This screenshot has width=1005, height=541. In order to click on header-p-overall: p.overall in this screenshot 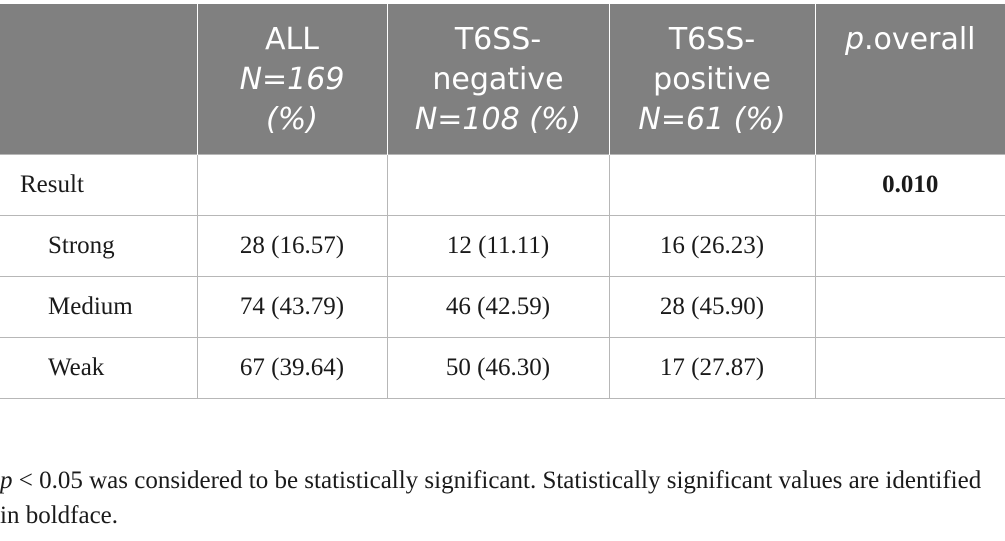, I will do `click(909, 79)`.